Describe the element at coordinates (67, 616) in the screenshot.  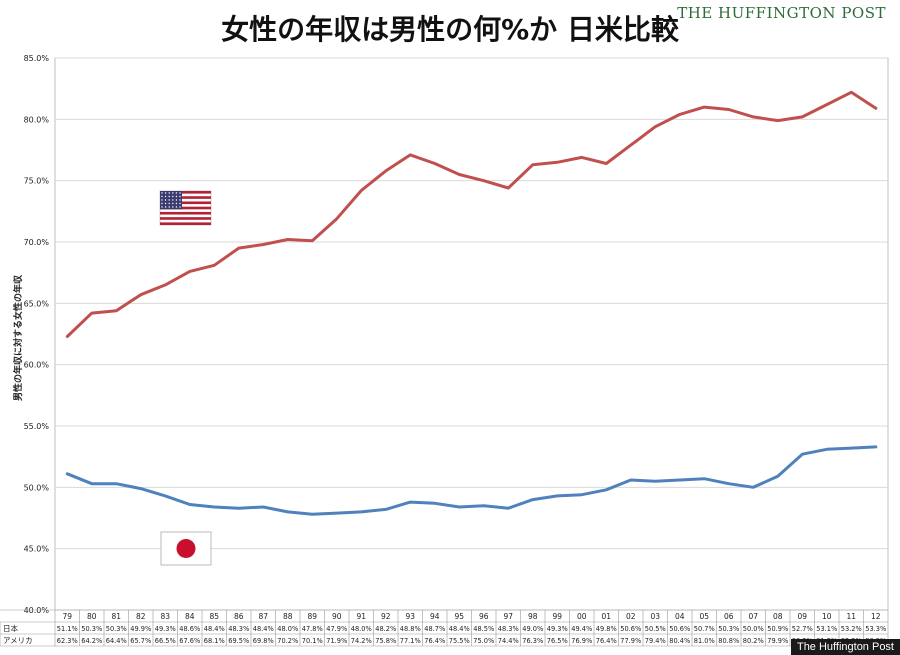
I see `x-tick-label: 79` at that location.